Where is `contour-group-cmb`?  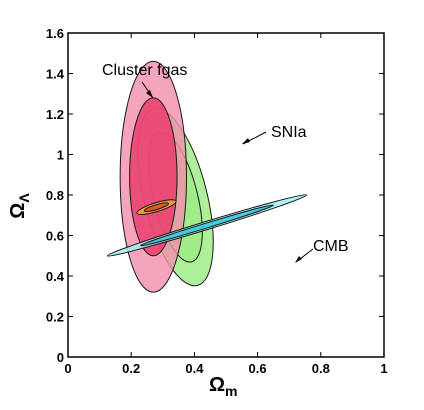 contour-group-cmb is located at coordinates (207, 225).